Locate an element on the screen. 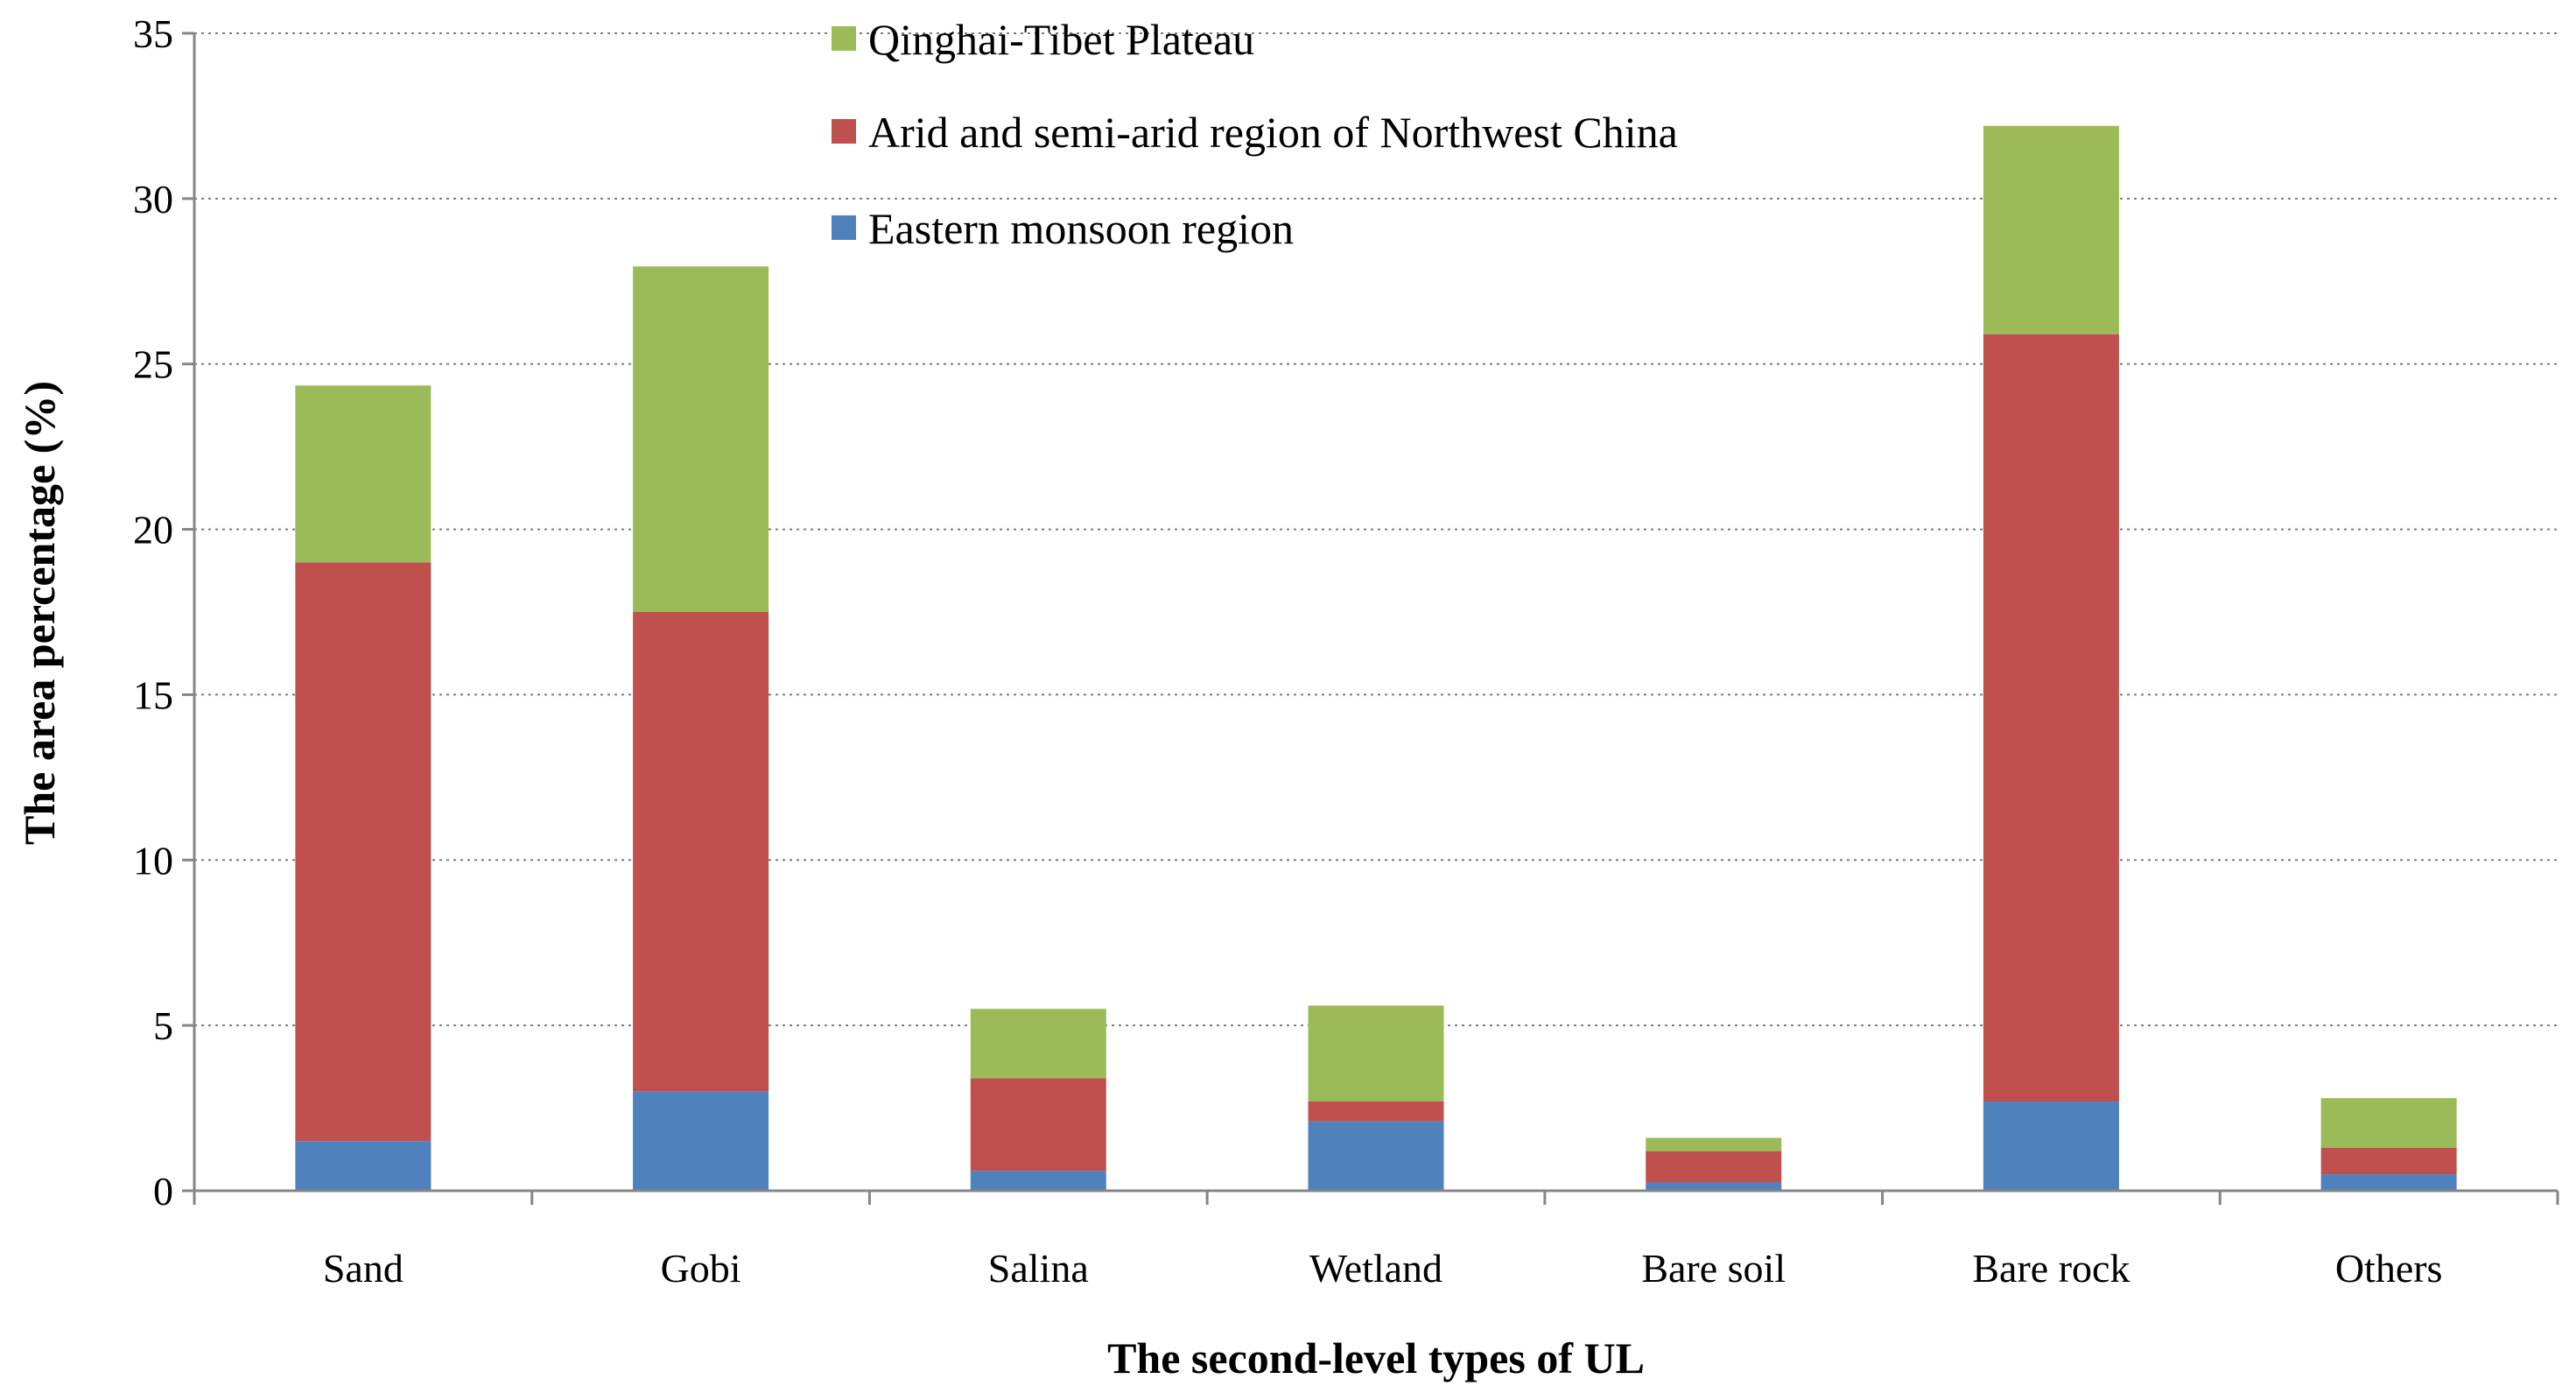 This screenshot has height=1393, width=2576. y-tick-label: 35 is located at coordinates (153, 33).